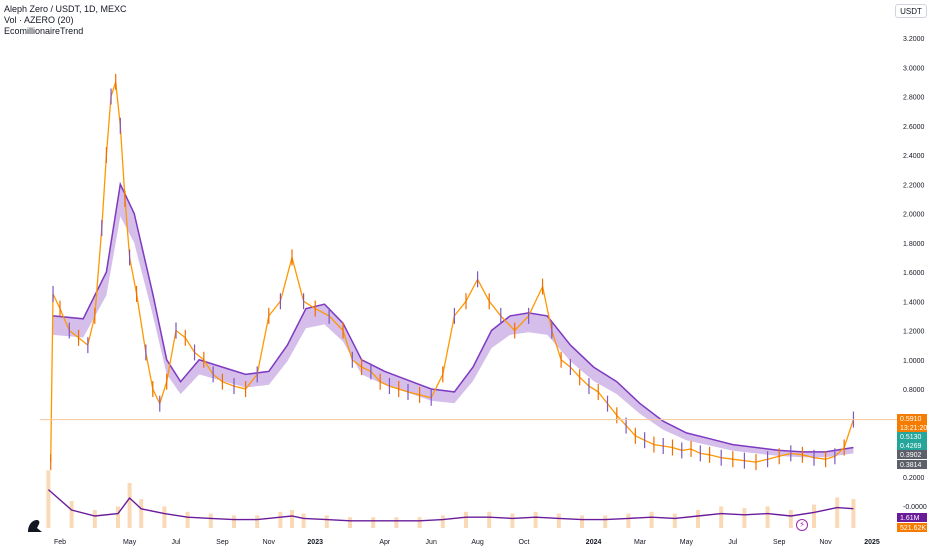 The width and height of the screenshot is (932, 550). What do you see at coordinates (60, 542) in the screenshot?
I see `x-tick-label: Feb` at bounding box center [60, 542].